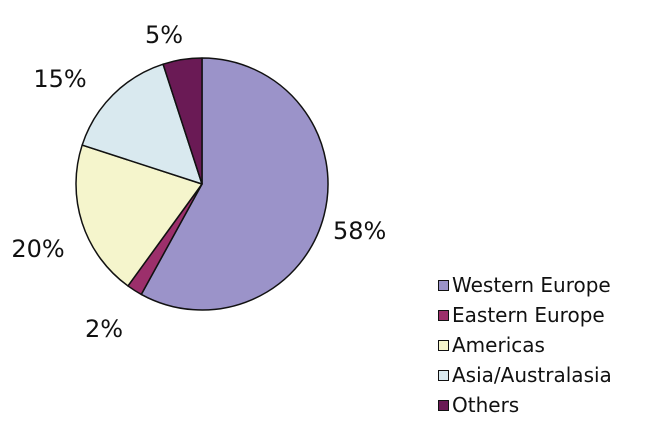 This screenshot has width=650, height=435. Describe the element at coordinates (531, 285) in the screenshot. I see `legend-label: Western Europe` at that location.